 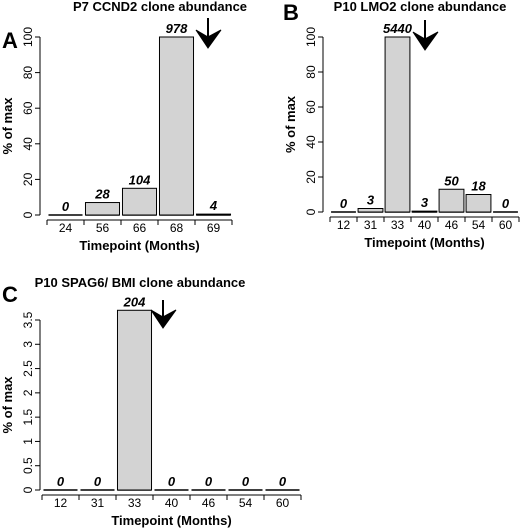 What do you see at coordinates (66, 228) in the screenshot?
I see `x-tick-label: 24` at bounding box center [66, 228].